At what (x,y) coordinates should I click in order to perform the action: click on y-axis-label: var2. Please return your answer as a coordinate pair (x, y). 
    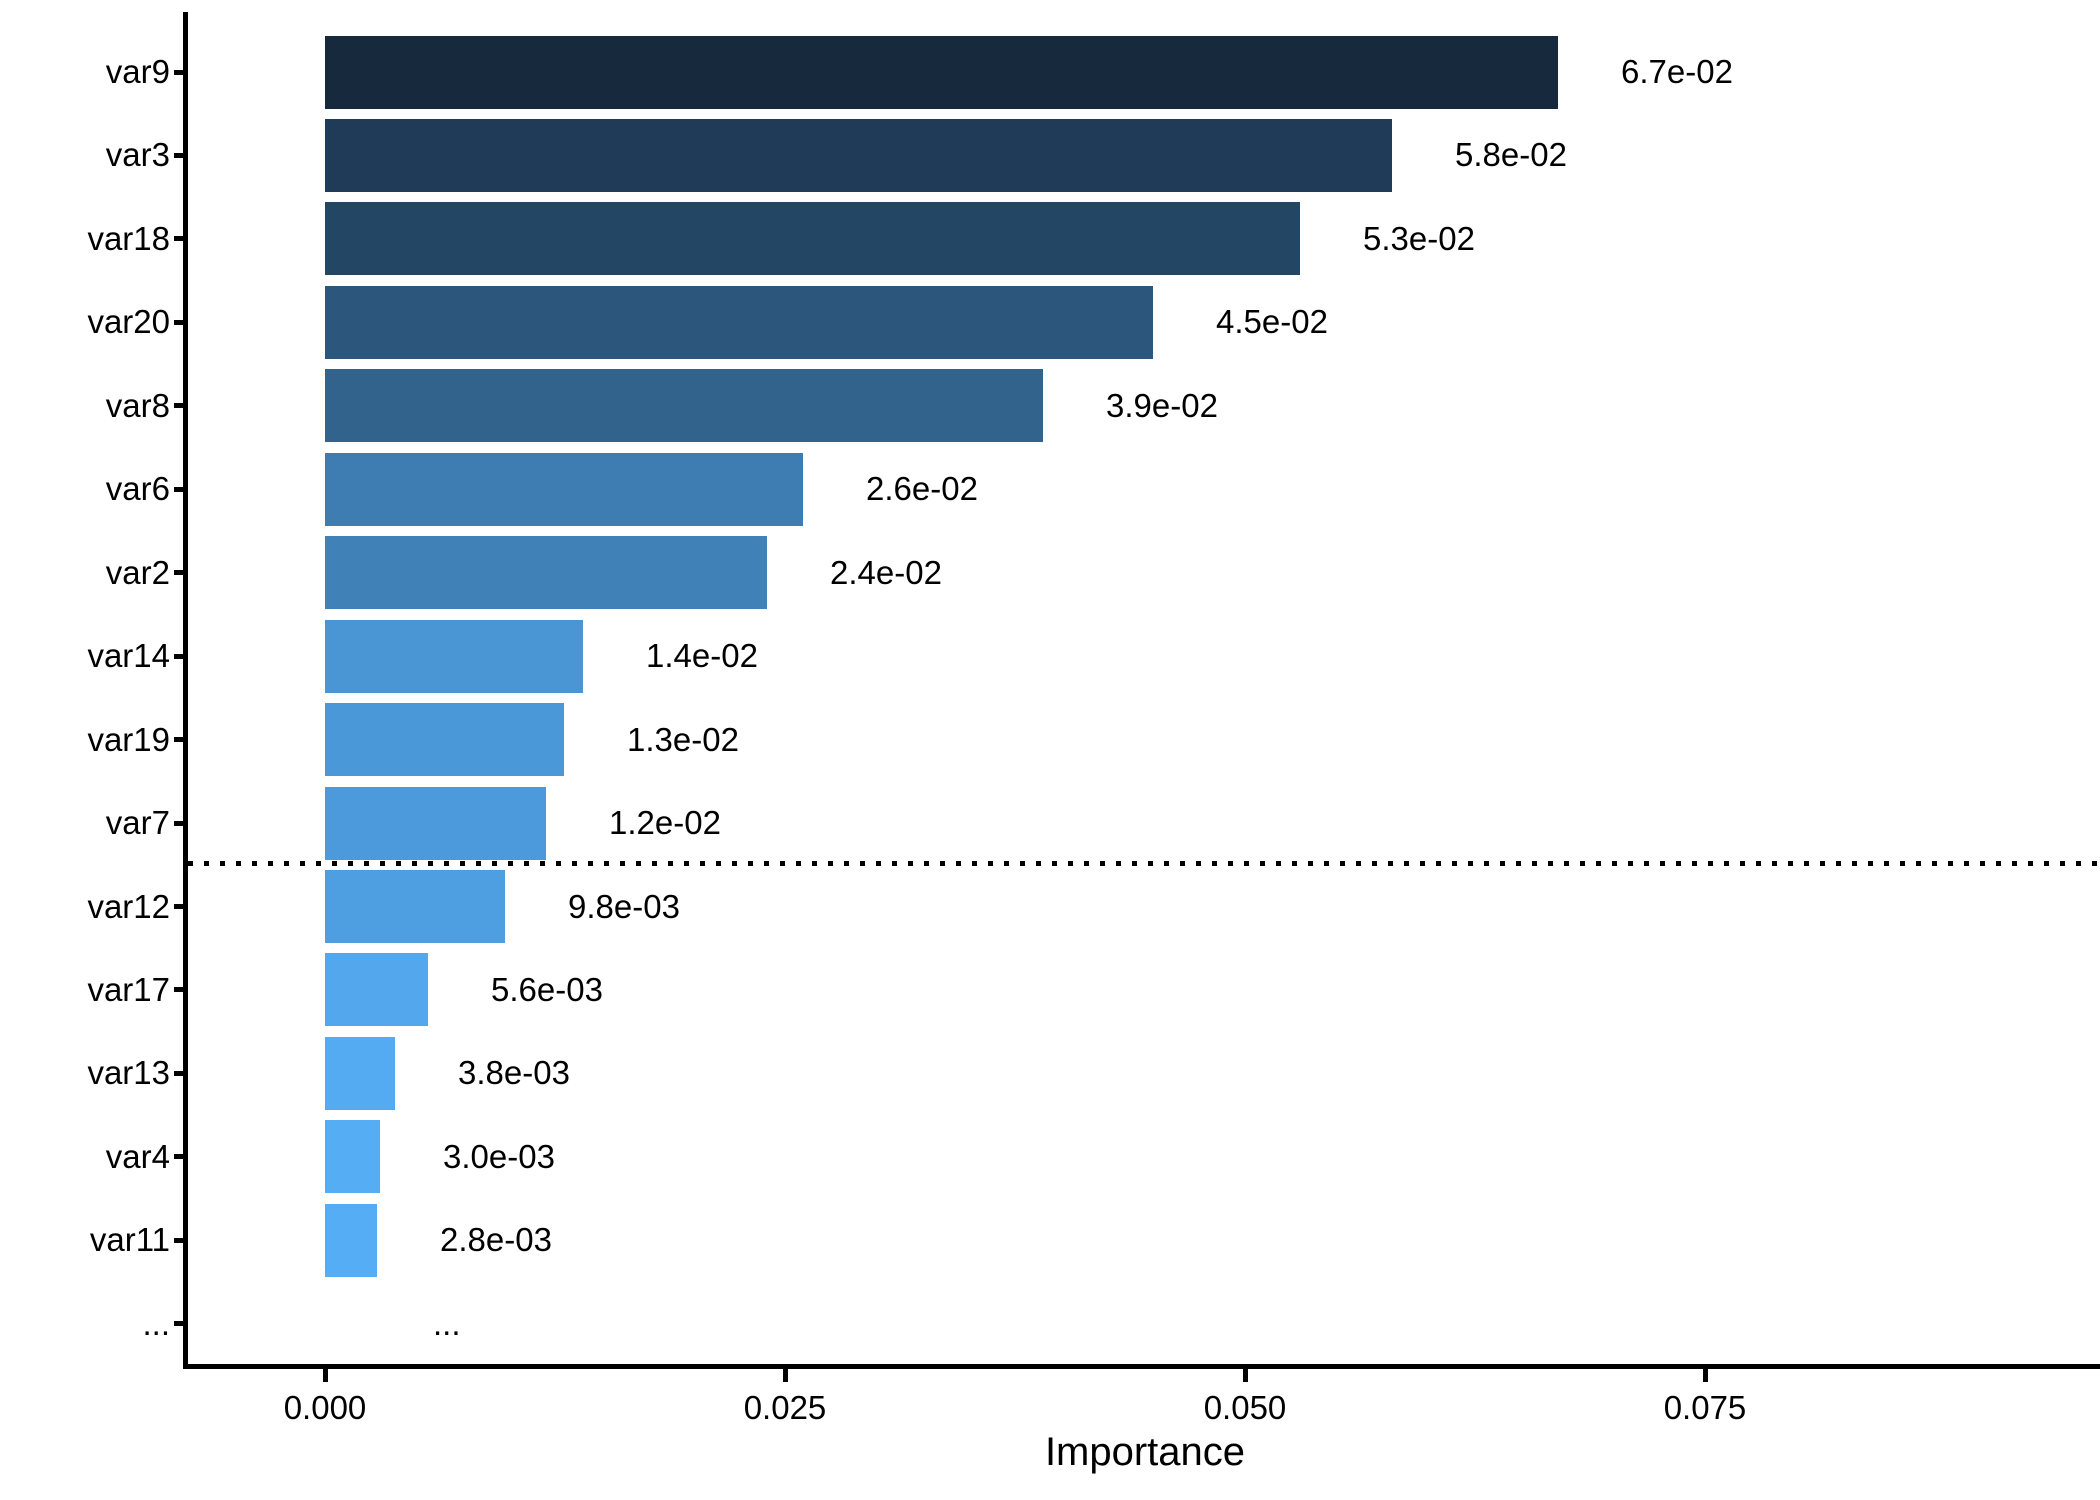
    Looking at the image, I should click on (137, 572).